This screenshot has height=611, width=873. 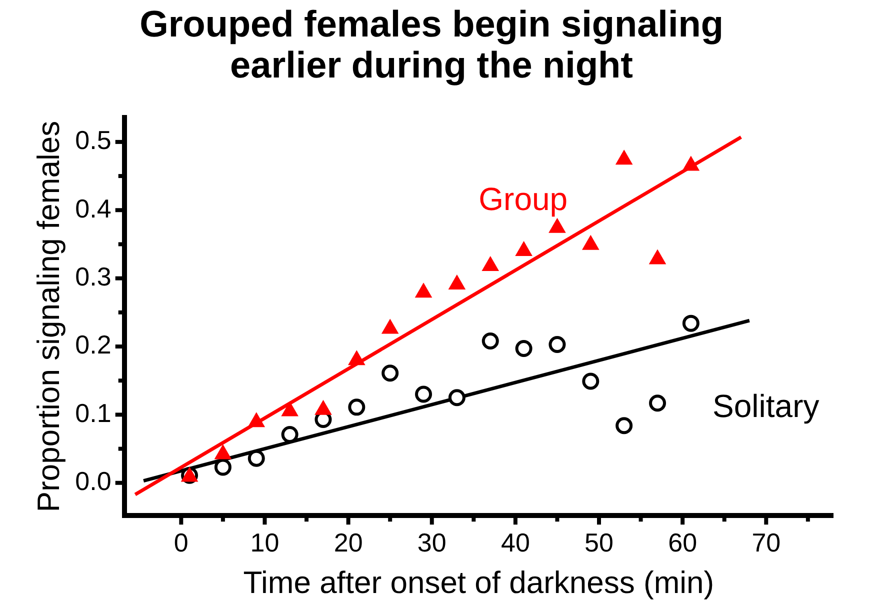 What do you see at coordinates (93, 481) in the screenshot?
I see `y-tick-label: 0.0` at bounding box center [93, 481].